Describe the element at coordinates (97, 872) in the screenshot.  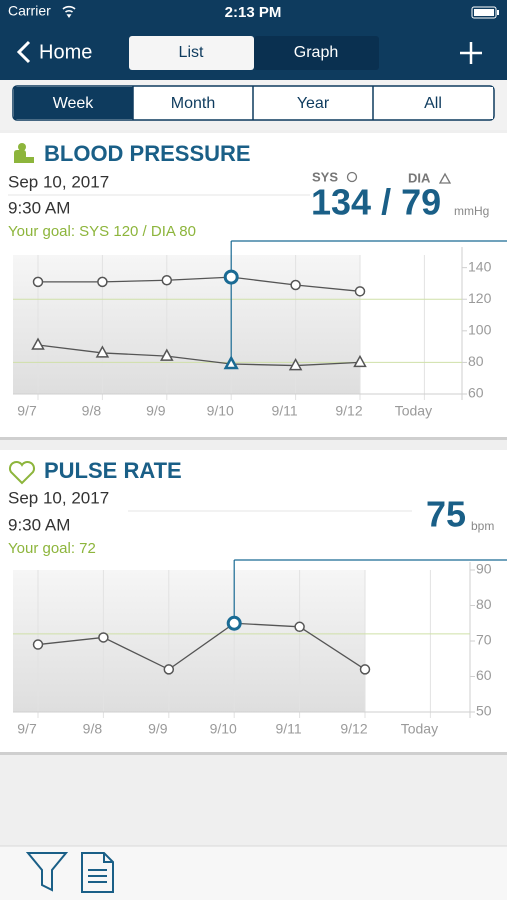
I see `report-button` at that location.